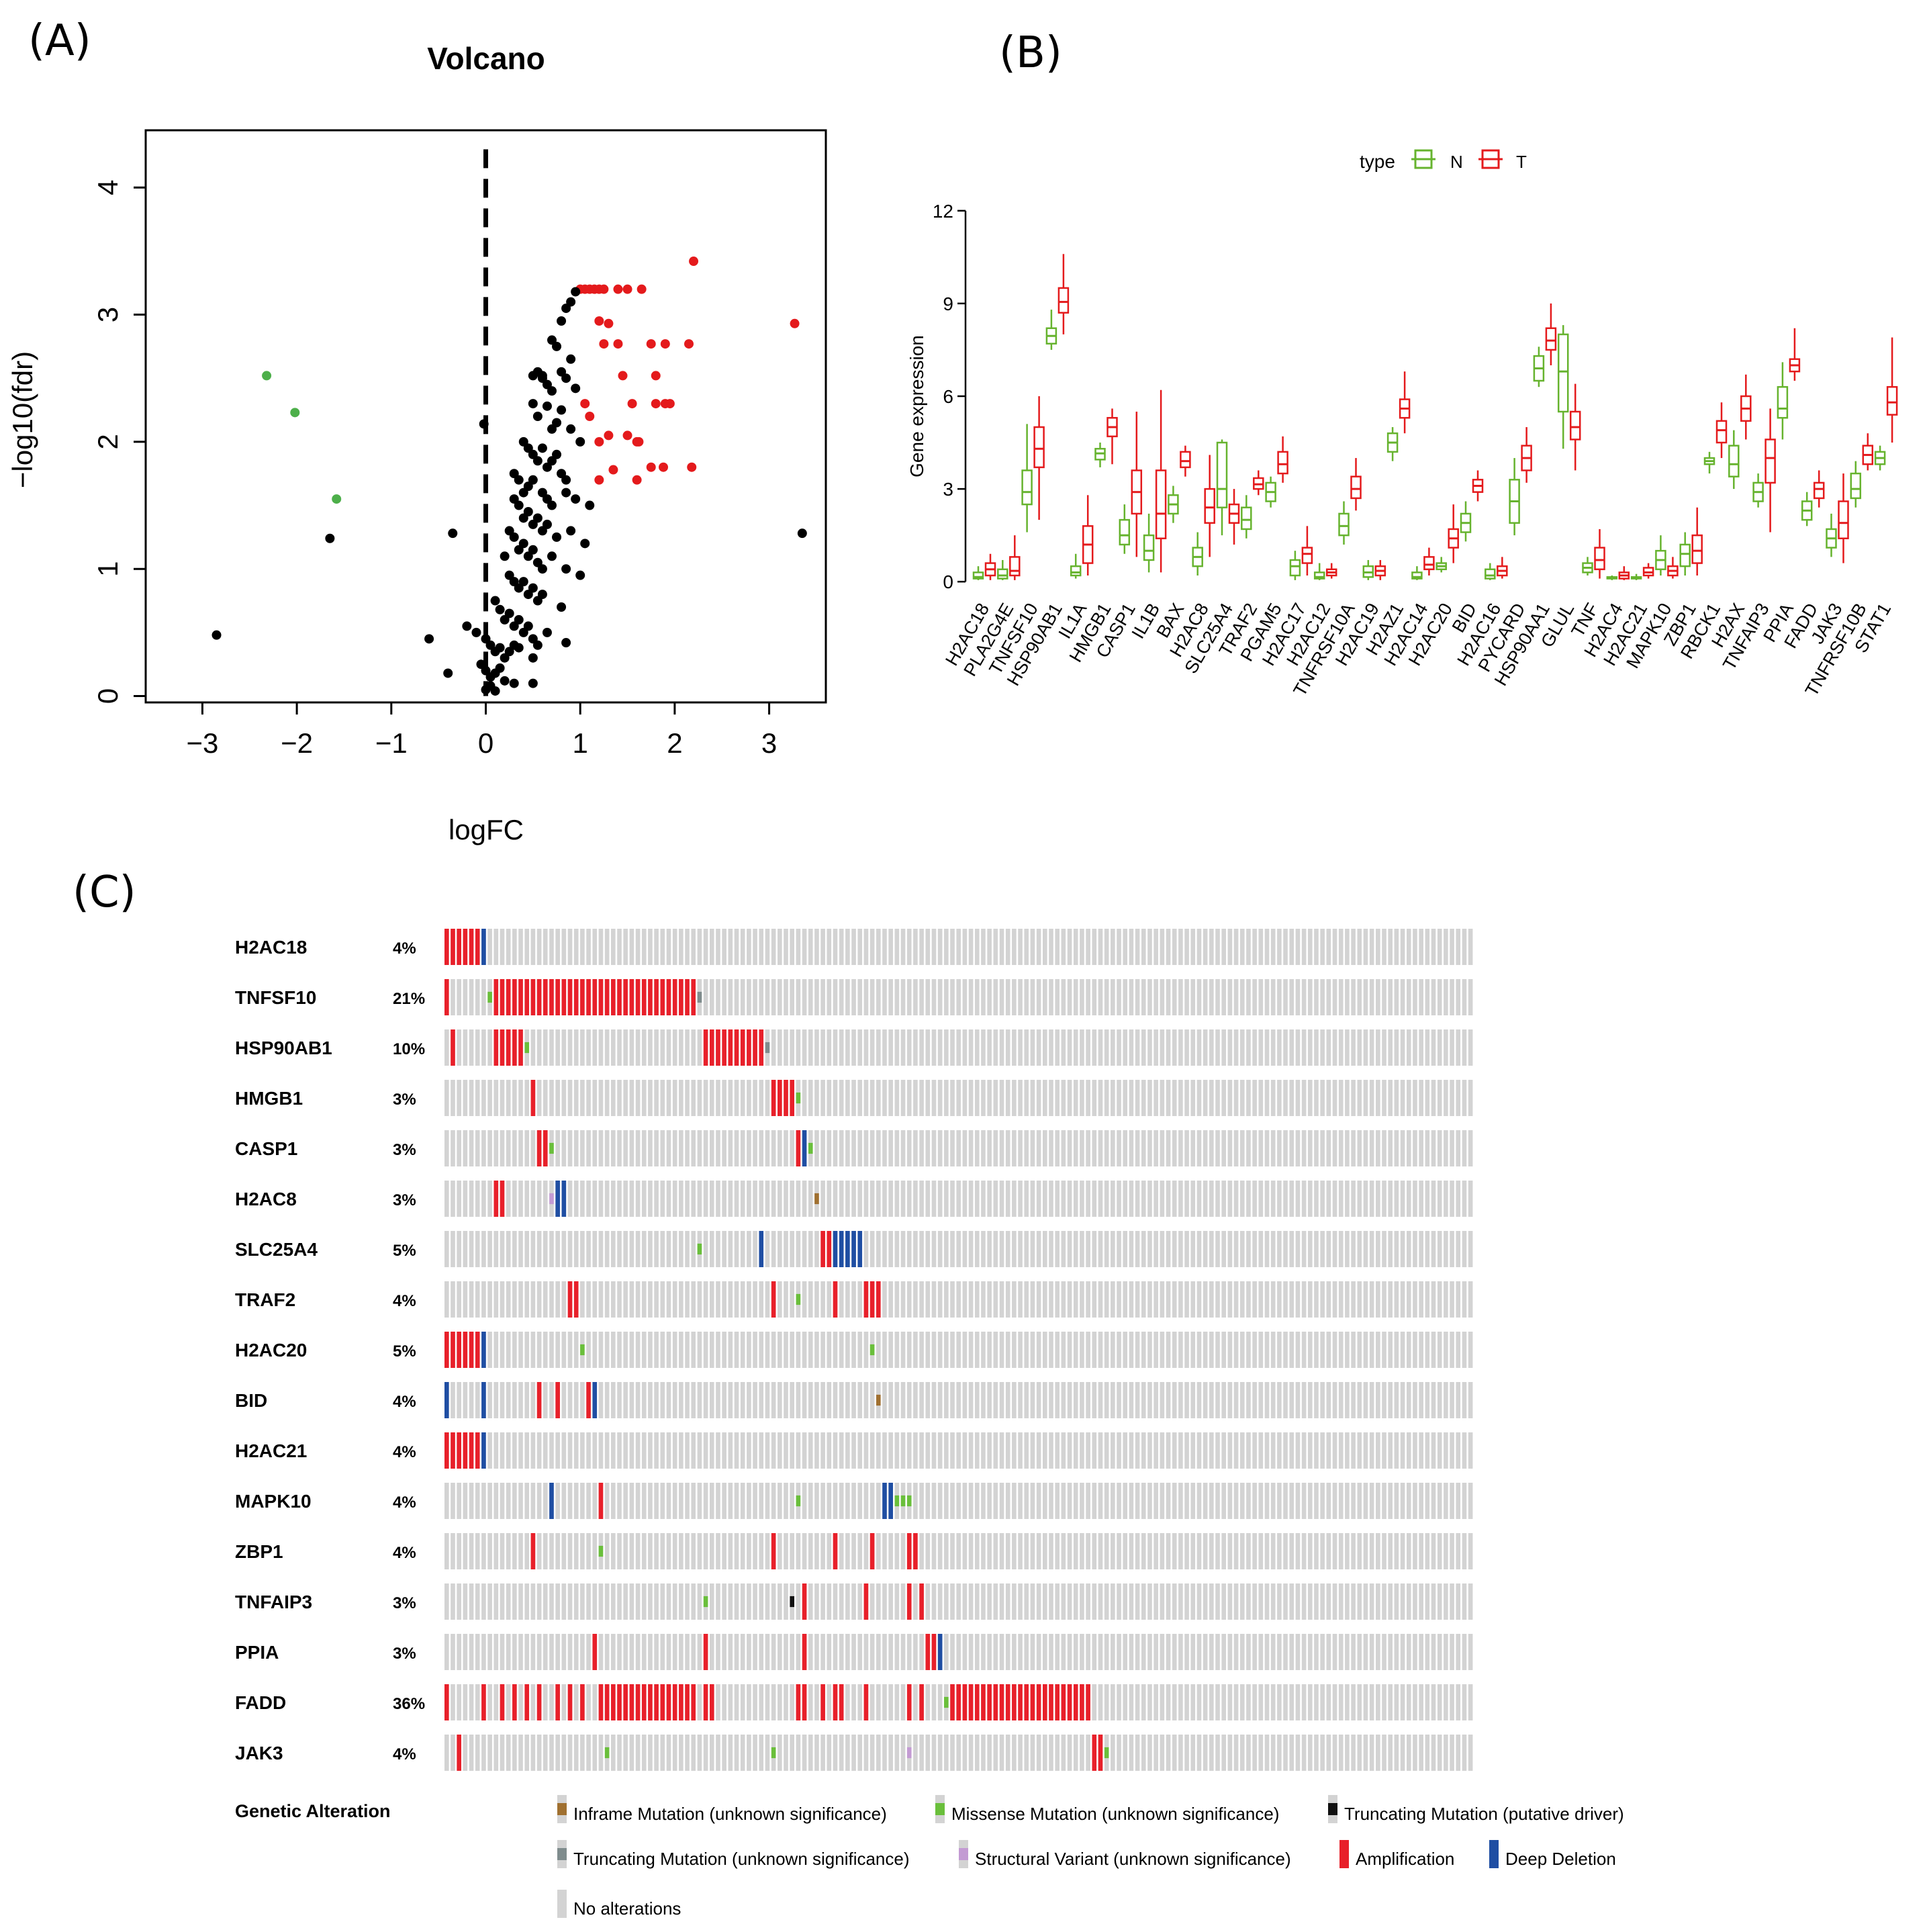  What do you see at coordinates (909, 1753) in the screenshot?
I see `alteration-sv` at bounding box center [909, 1753].